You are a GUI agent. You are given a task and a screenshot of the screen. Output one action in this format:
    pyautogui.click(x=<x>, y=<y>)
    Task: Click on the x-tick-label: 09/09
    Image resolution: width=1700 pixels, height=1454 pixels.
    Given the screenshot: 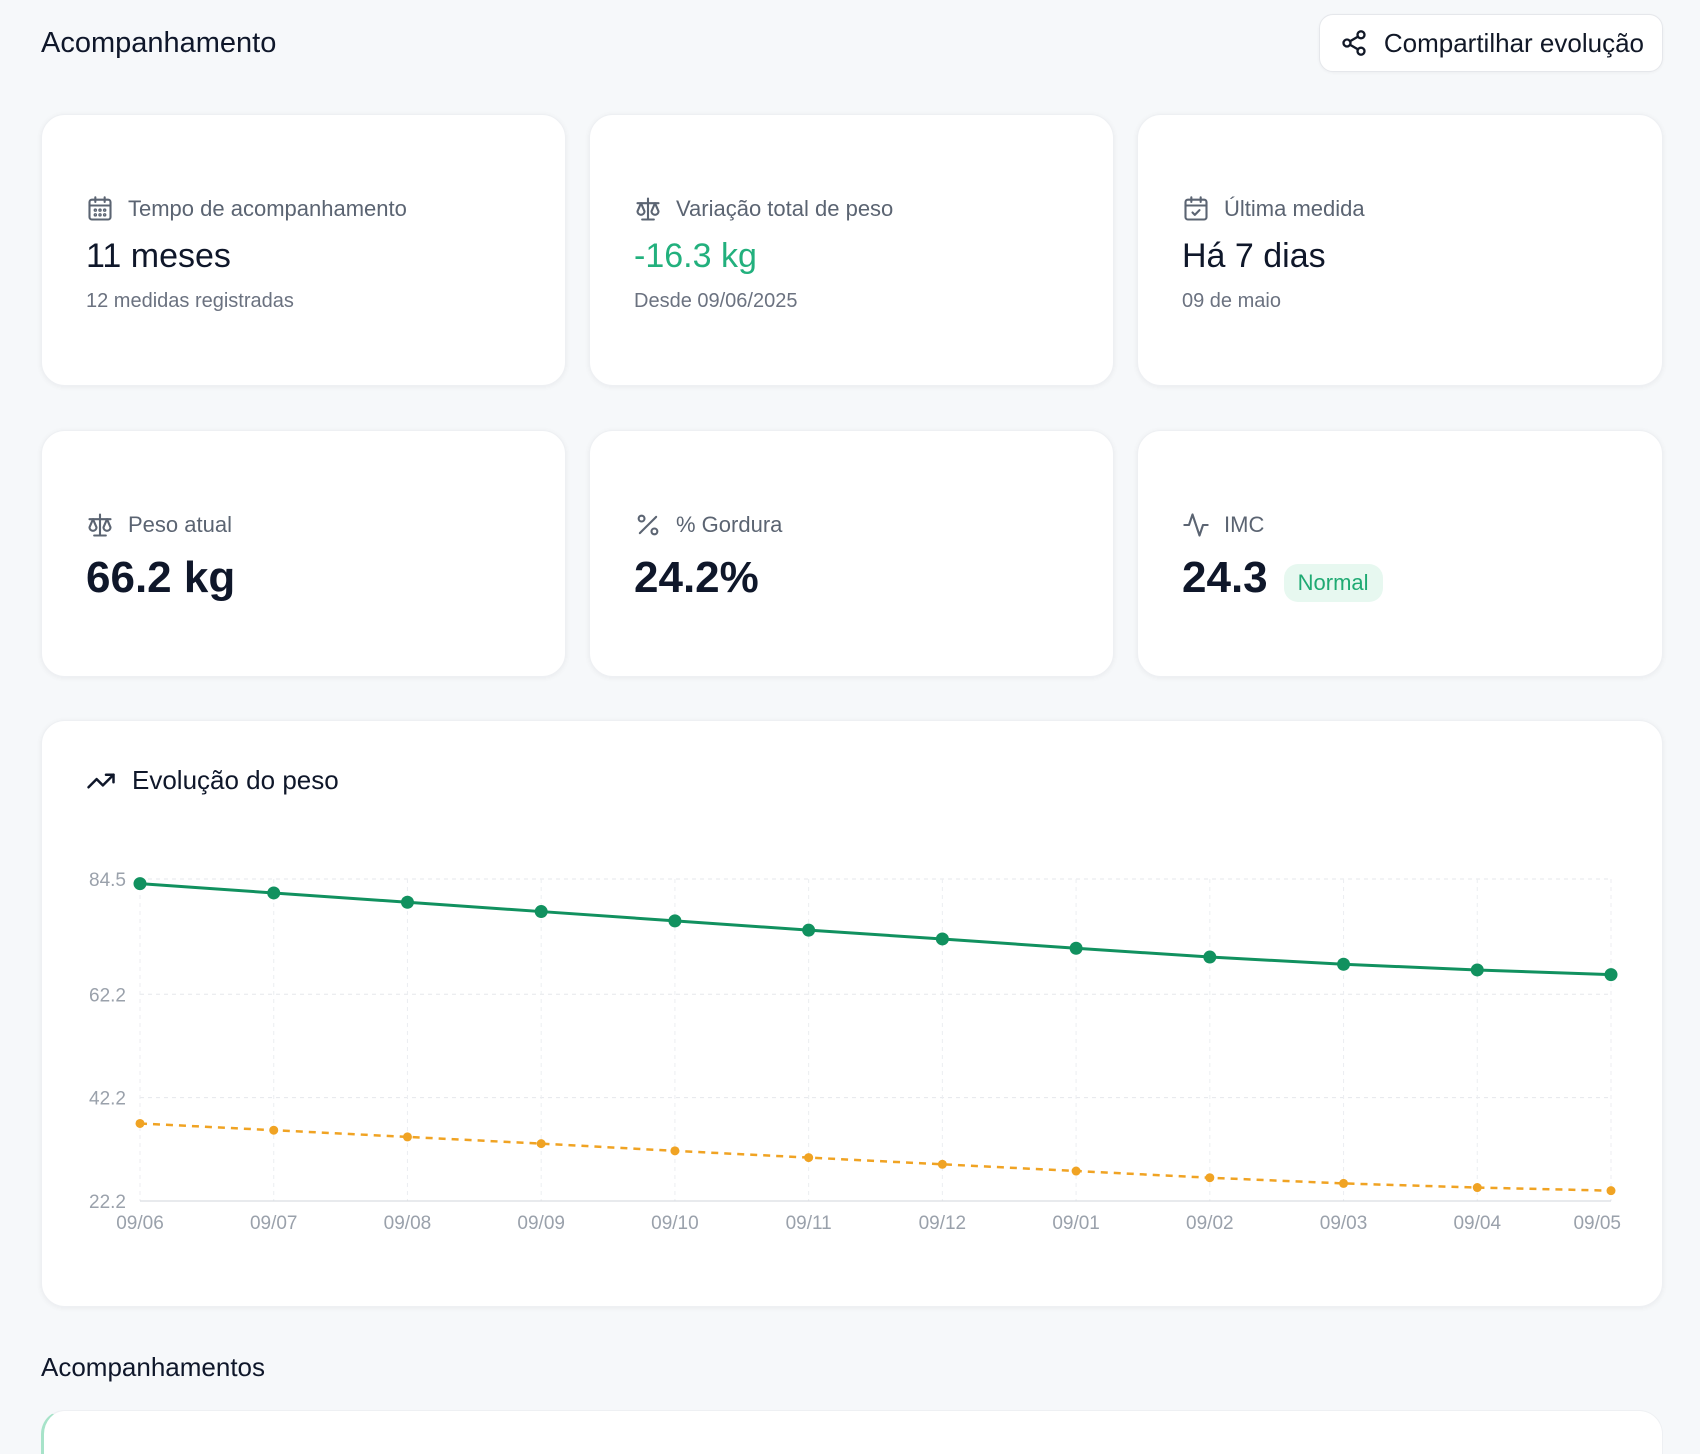 What is the action you would take?
    pyautogui.click(x=541, y=1223)
    